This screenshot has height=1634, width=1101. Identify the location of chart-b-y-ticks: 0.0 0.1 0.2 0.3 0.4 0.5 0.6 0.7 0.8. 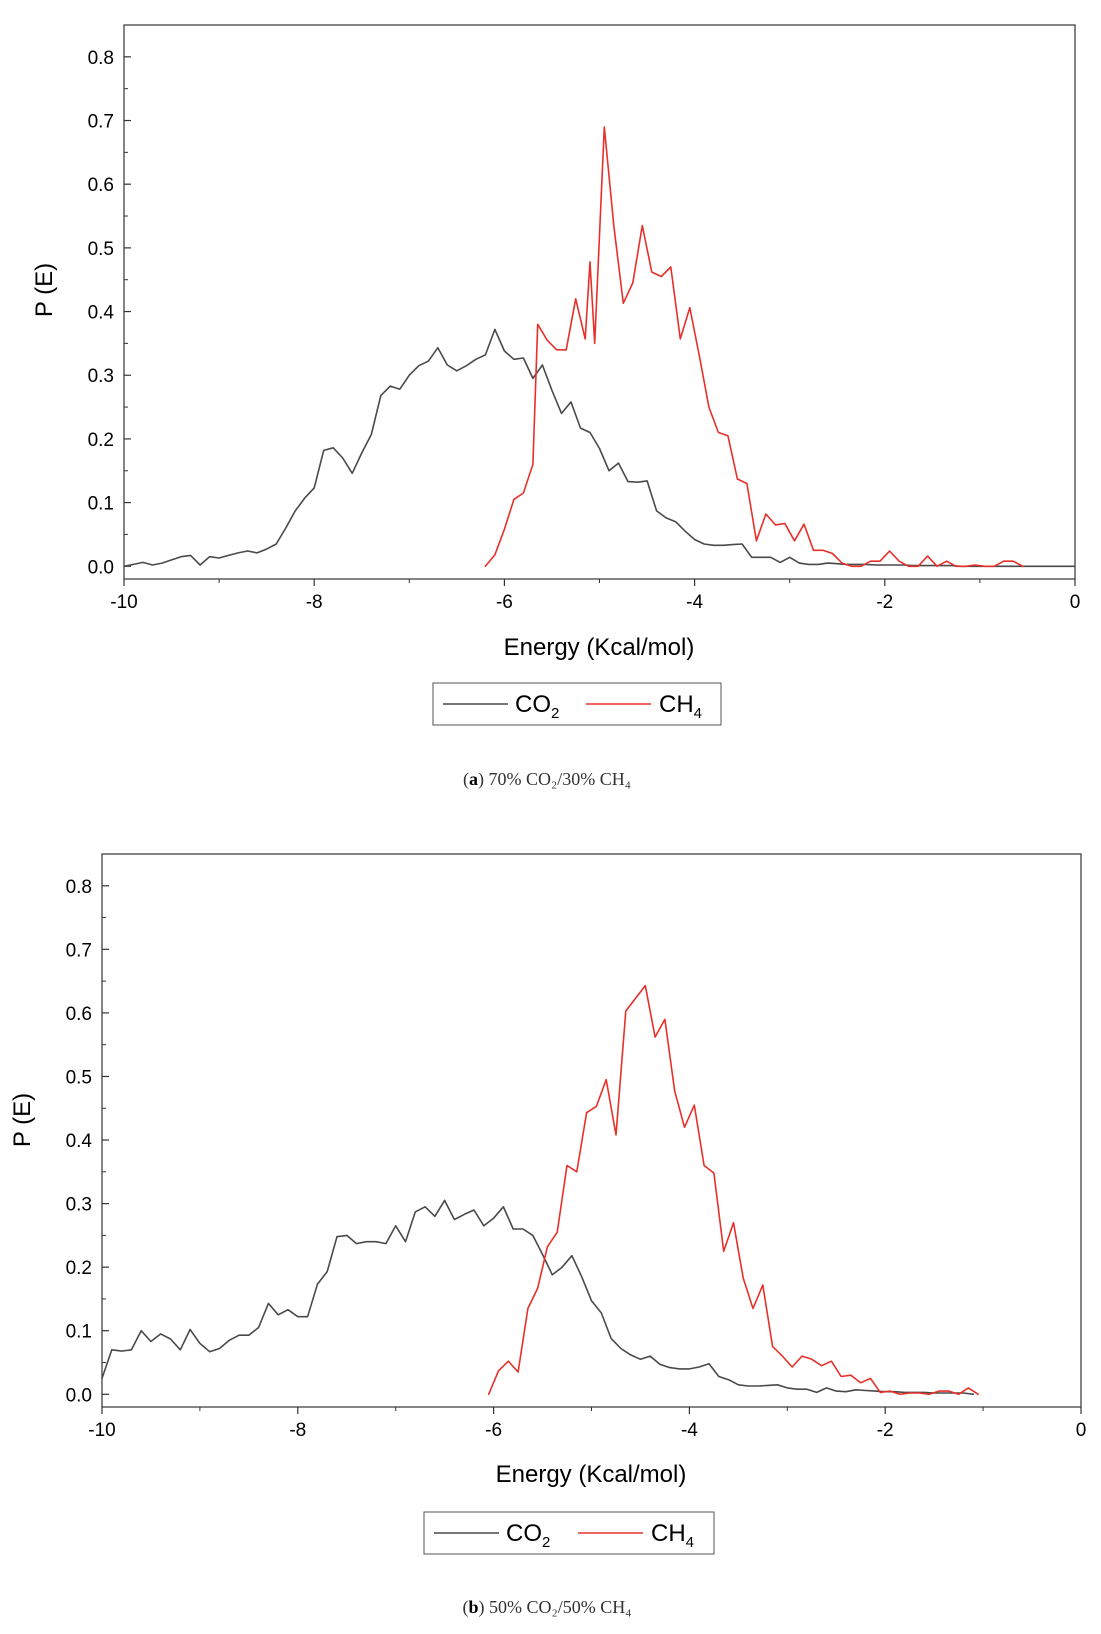
(87, 1141).